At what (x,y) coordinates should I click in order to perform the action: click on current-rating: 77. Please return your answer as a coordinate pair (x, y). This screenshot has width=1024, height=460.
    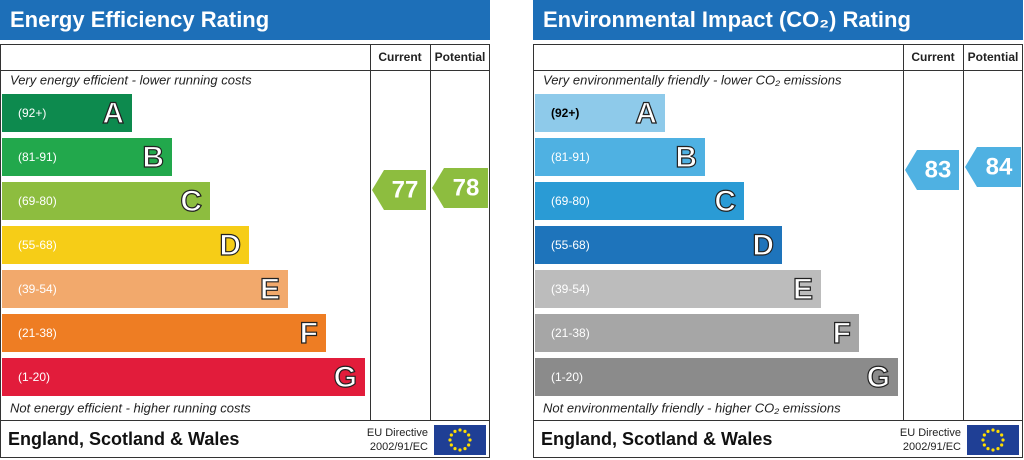
    Looking at the image, I should click on (405, 189).